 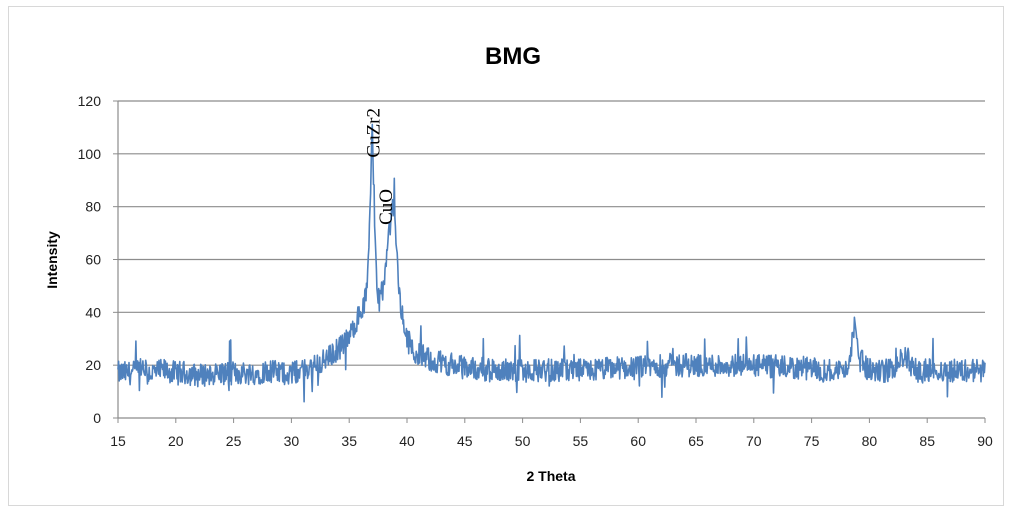 What do you see at coordinates (234, 441) in the screenshot?
I see `x-tick-label: 25` at bounding box center [234, 441].